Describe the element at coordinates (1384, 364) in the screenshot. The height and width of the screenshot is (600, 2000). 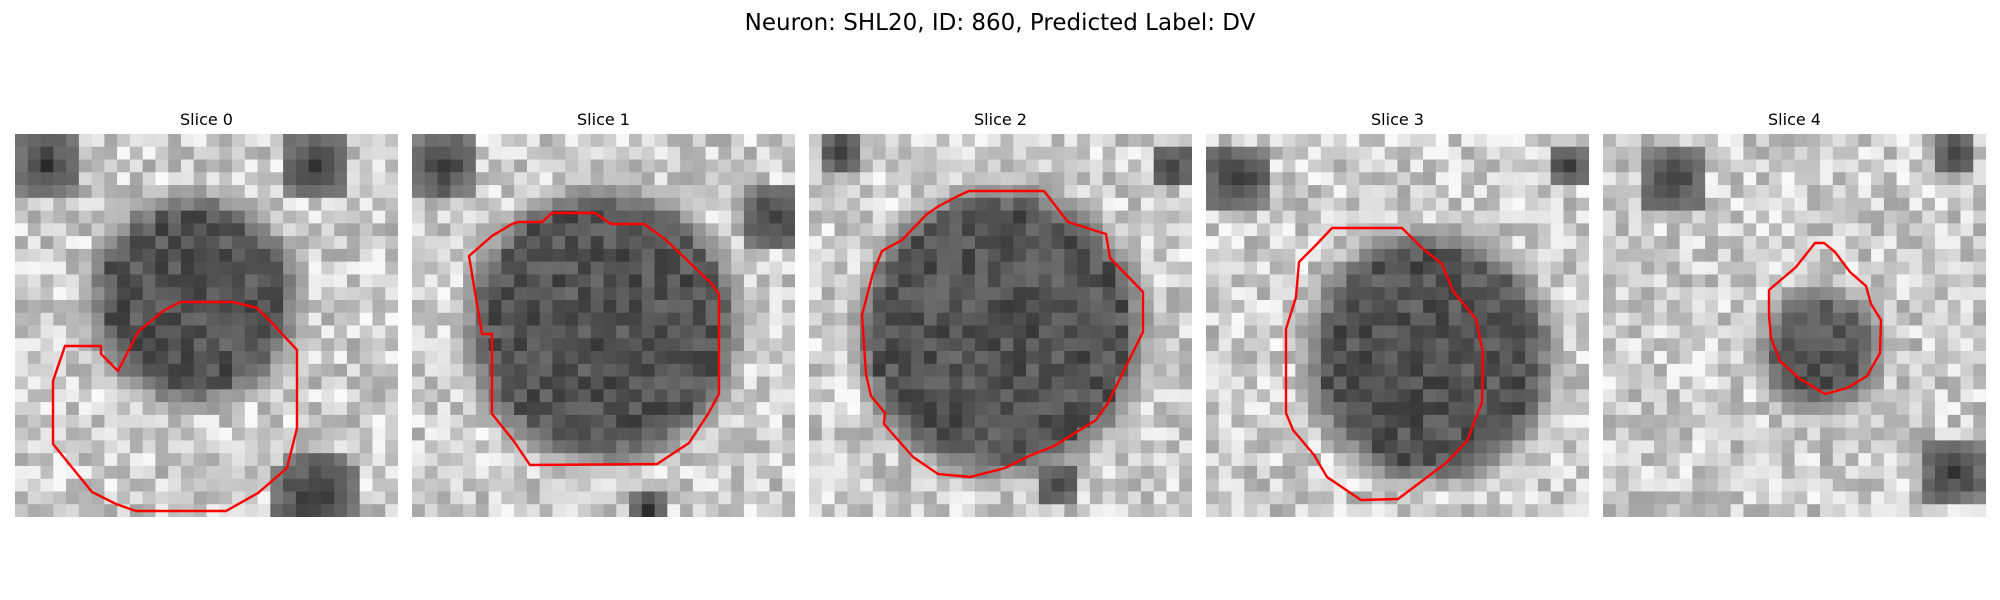
I see `roi-outline` at that location.